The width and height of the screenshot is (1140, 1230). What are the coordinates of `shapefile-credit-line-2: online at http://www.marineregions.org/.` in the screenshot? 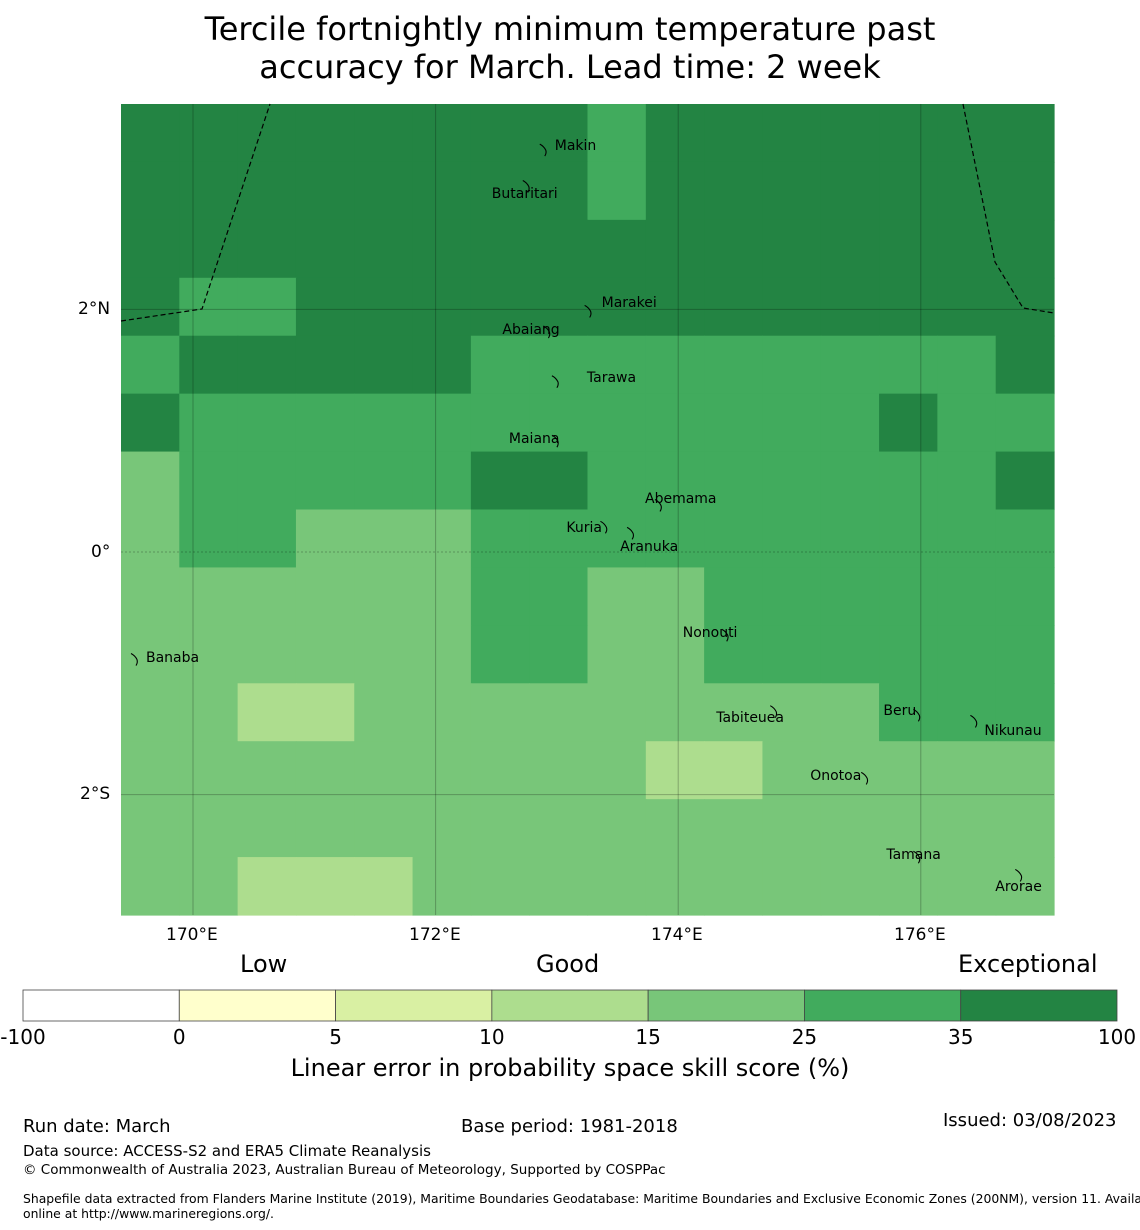 It's located at (148, 1213).